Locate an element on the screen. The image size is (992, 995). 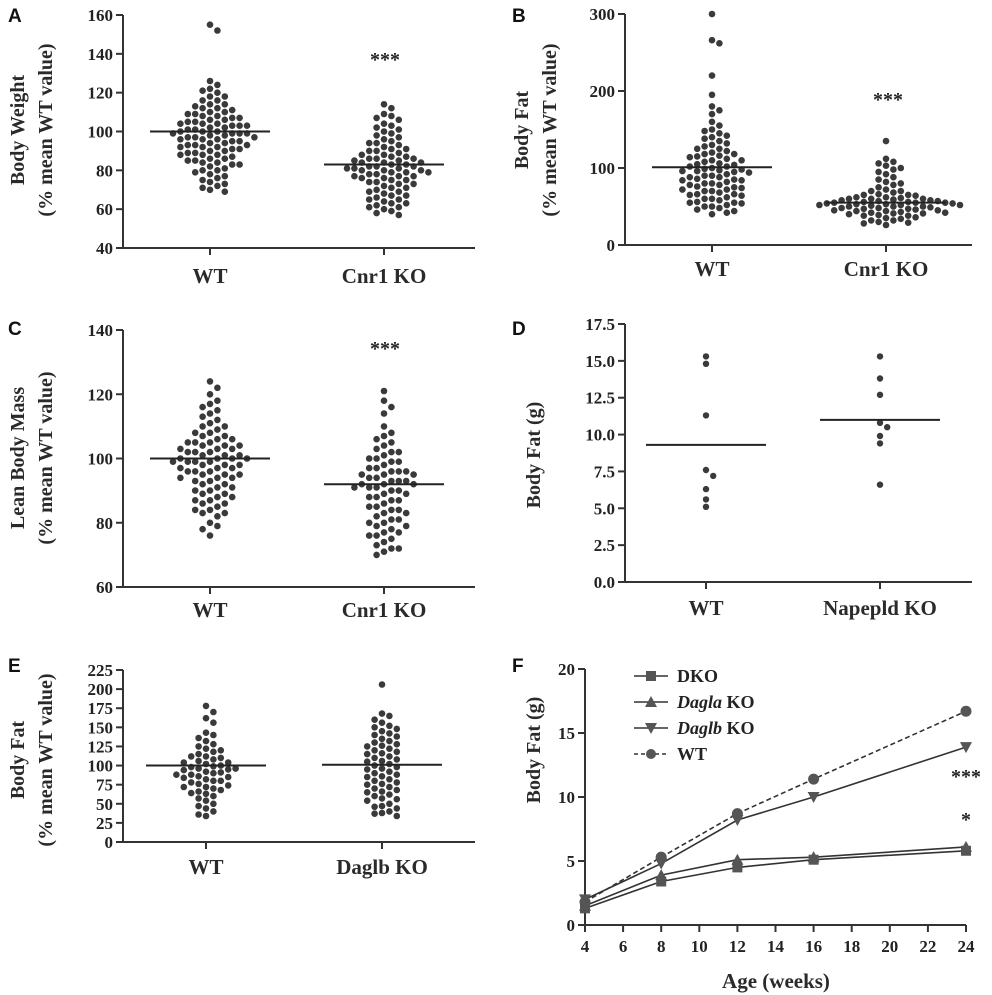
panel-label-f: F is located at coordinates (518, 666).